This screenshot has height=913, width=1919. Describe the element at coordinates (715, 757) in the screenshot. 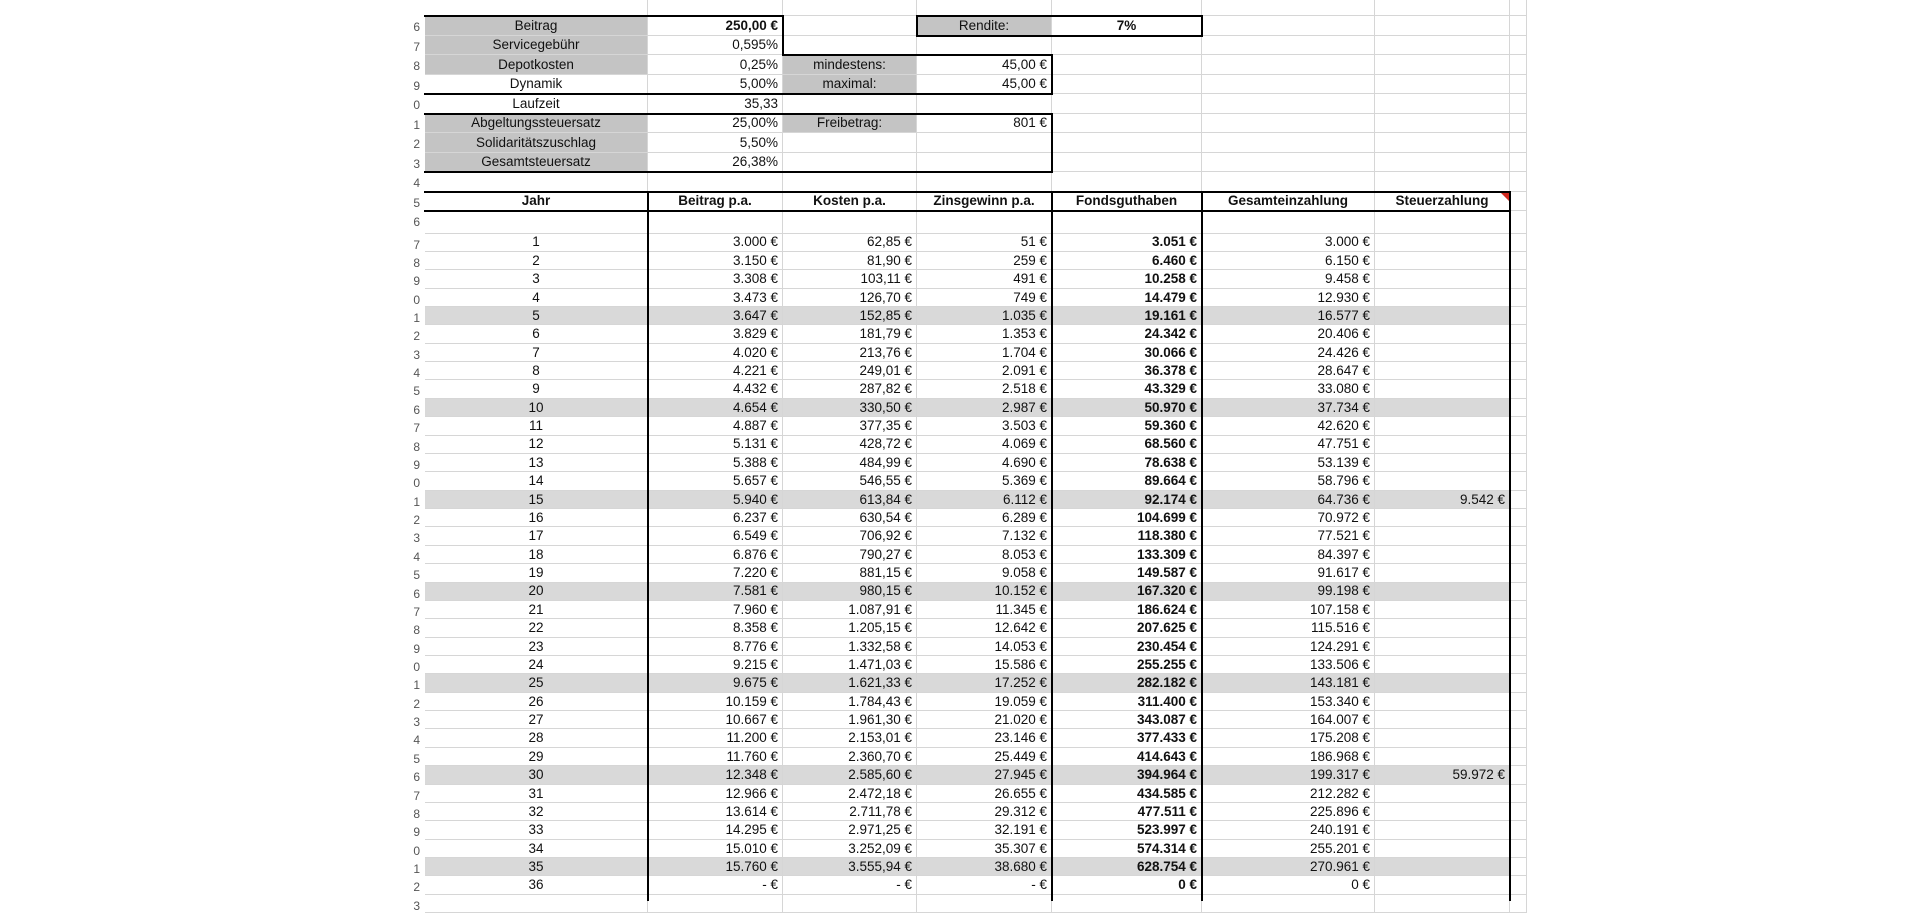

I see `value-cell: 11.760 €` at that location.